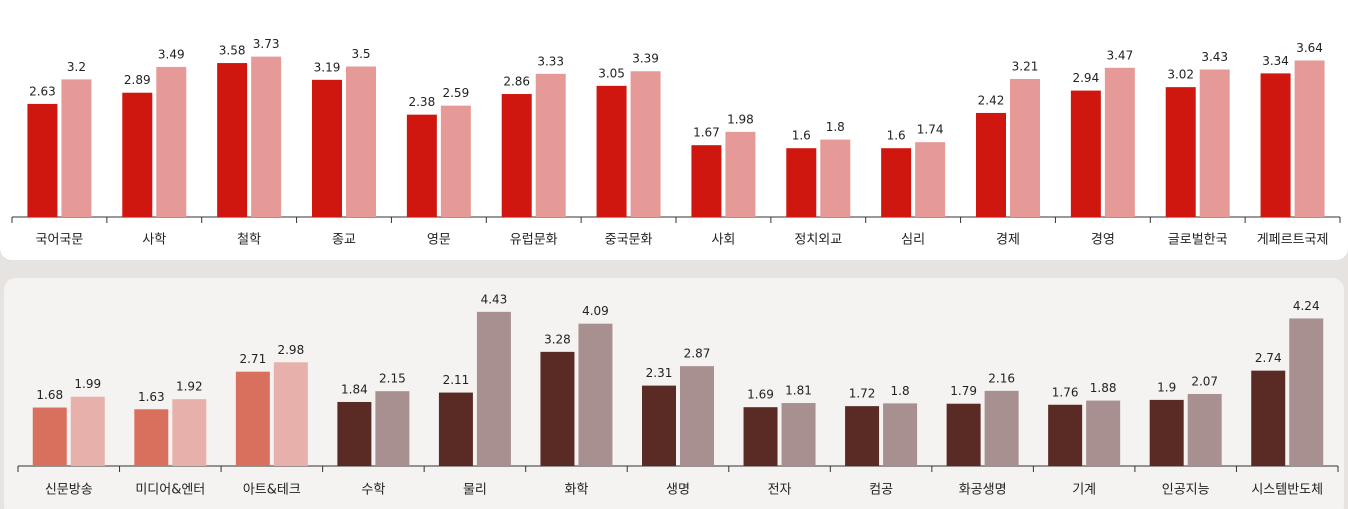  I want to click on value-label: 2.87, so click(697, 354).